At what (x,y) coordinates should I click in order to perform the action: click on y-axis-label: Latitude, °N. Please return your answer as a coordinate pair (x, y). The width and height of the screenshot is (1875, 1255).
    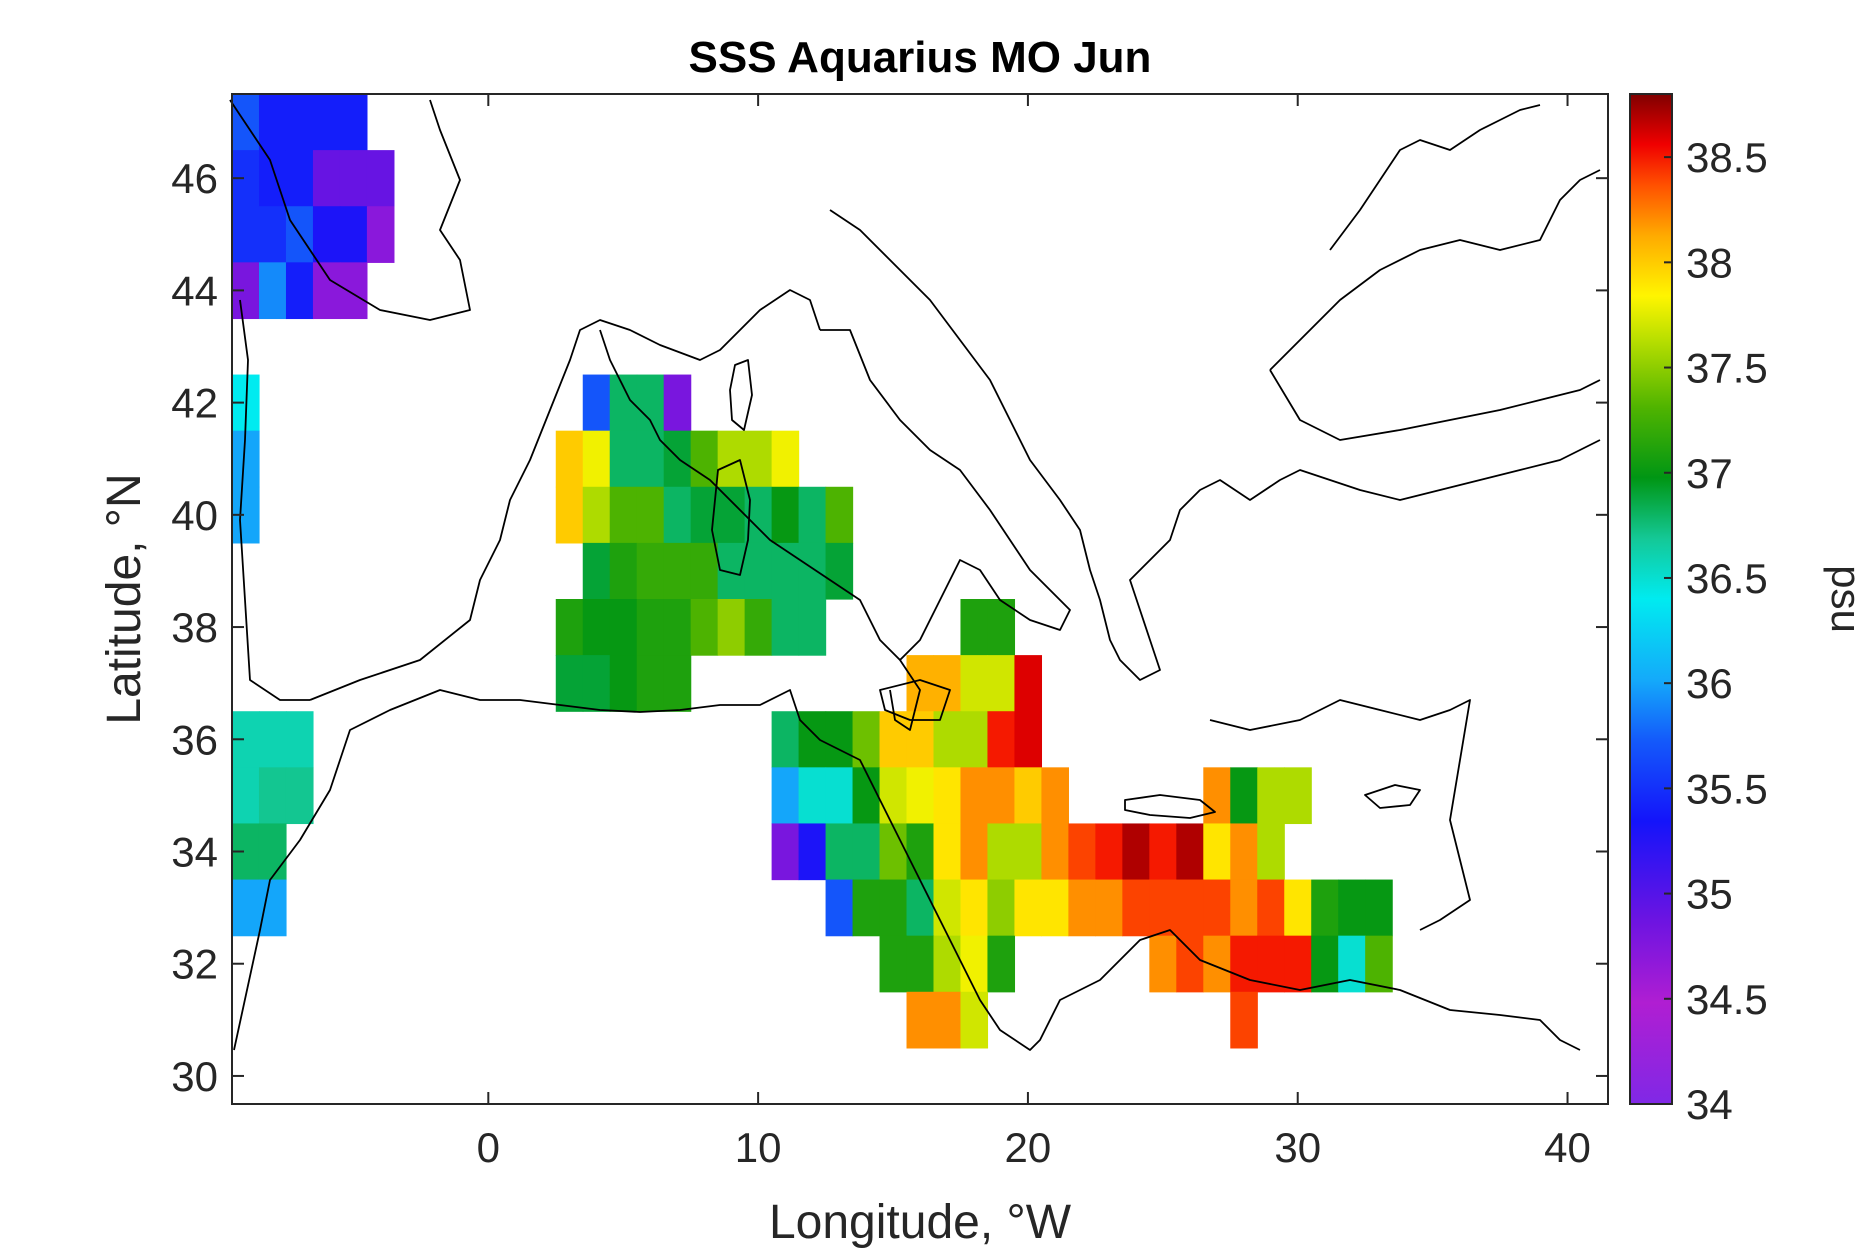
    Looking at the image, I should click on (124, 598).